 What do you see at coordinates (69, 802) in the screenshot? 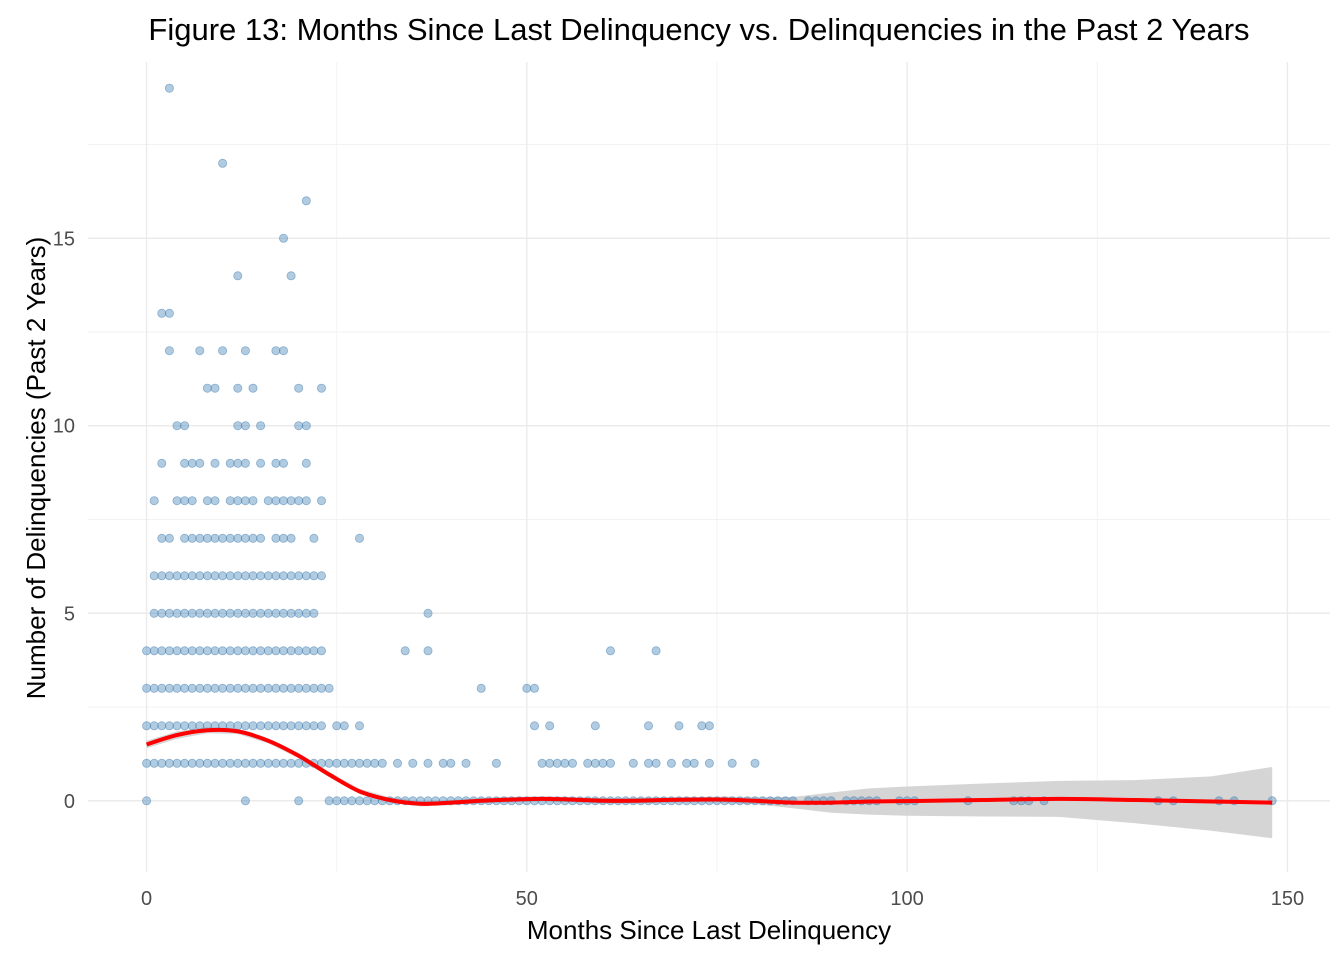
I see `y-tick-label: 0` at bounding box center [69, 802].